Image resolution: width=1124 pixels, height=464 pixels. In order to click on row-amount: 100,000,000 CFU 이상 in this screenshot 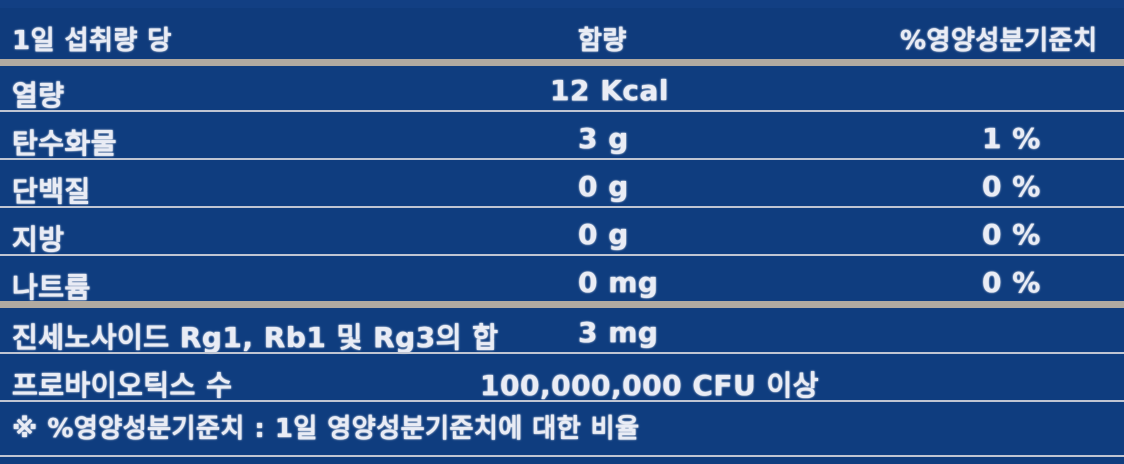, I will do `click(650, 385)`.